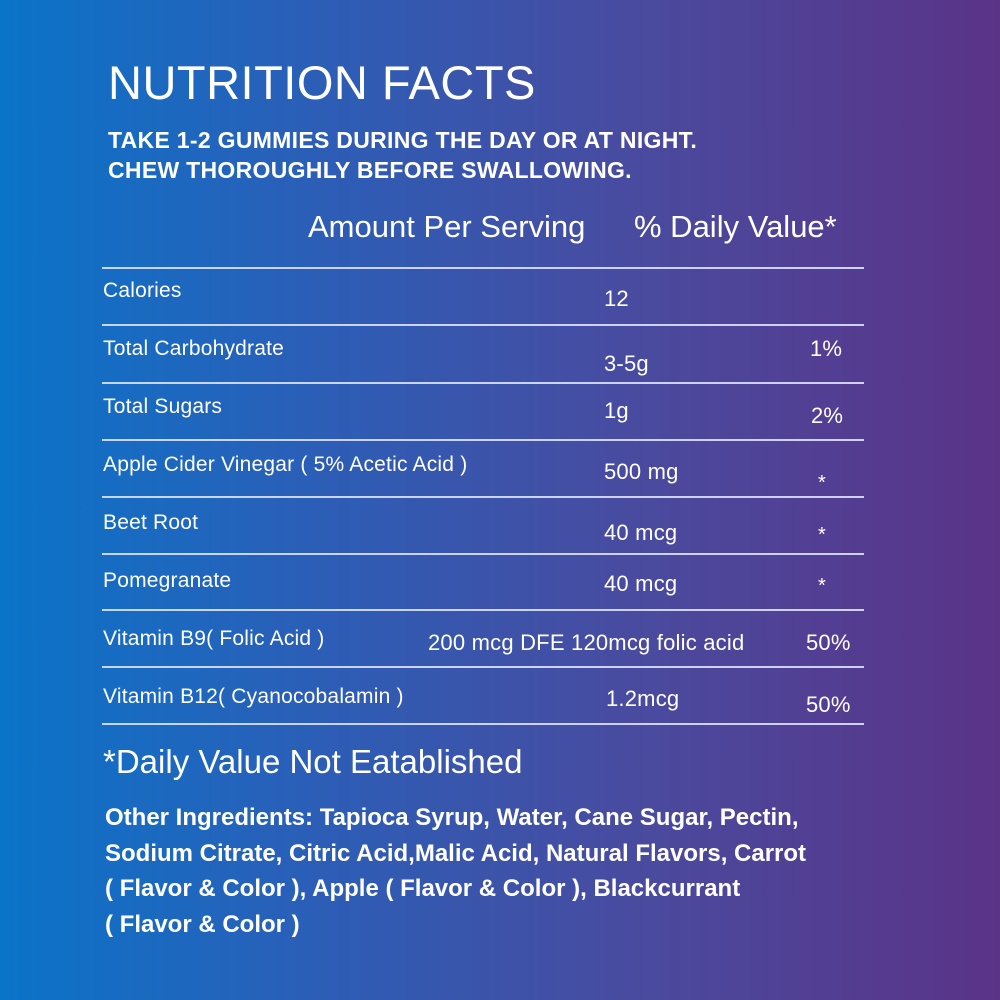 This screenshot has width=1000, height=1000. What do you see at coordinates (641, 471) in the screenshot?
I see `nutrient-amount: 500 mg` at bounding box center [641, 471].